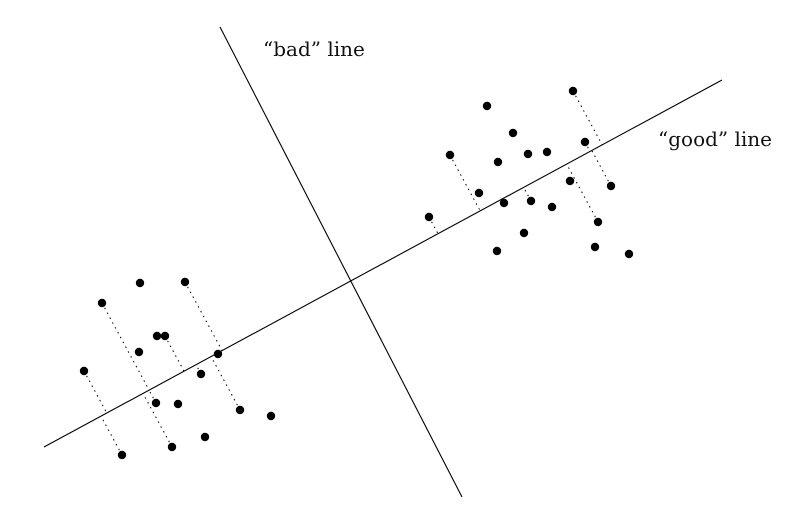  Describe the element at coordinates (715, 139) in the screenshot. I see `good-line-label: “good” line` at that location.